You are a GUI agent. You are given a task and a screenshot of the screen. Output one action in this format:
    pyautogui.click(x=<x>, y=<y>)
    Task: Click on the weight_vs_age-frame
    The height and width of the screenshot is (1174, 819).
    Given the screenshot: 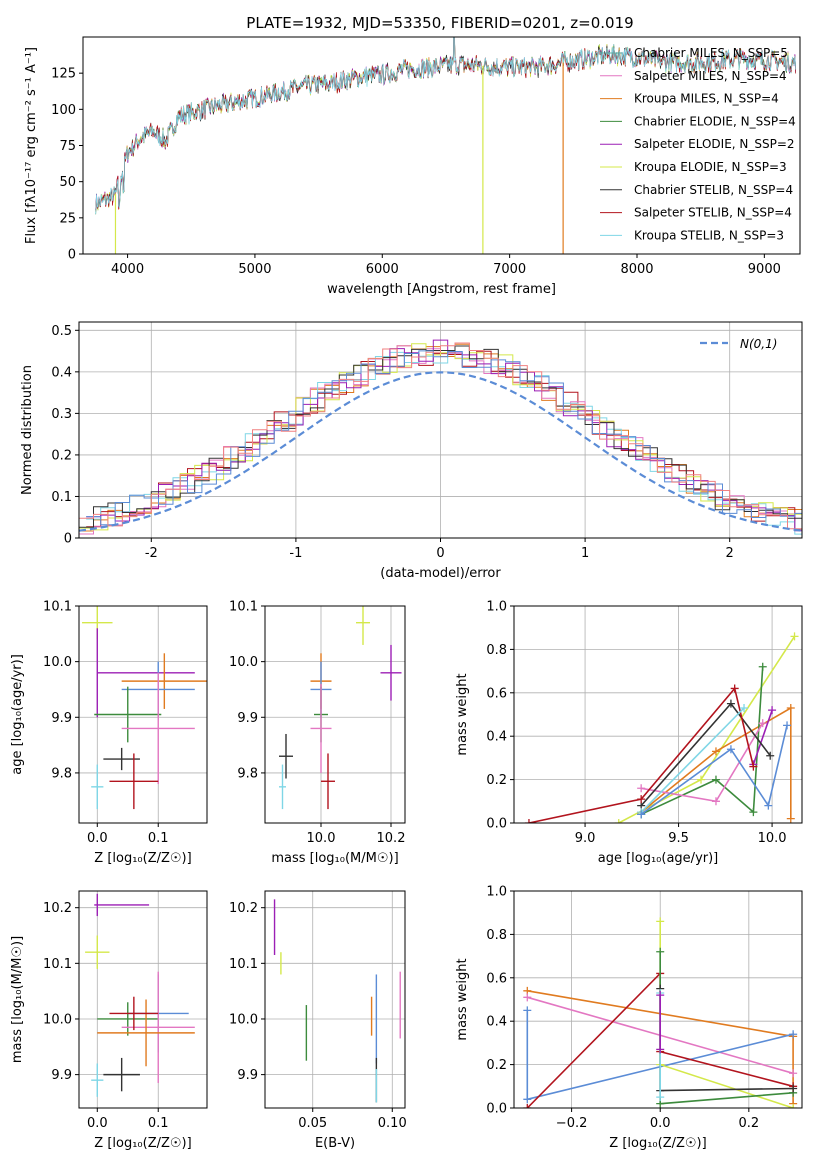 What is the action you would take?
    pyautogui.click(x=658, y=714)
    